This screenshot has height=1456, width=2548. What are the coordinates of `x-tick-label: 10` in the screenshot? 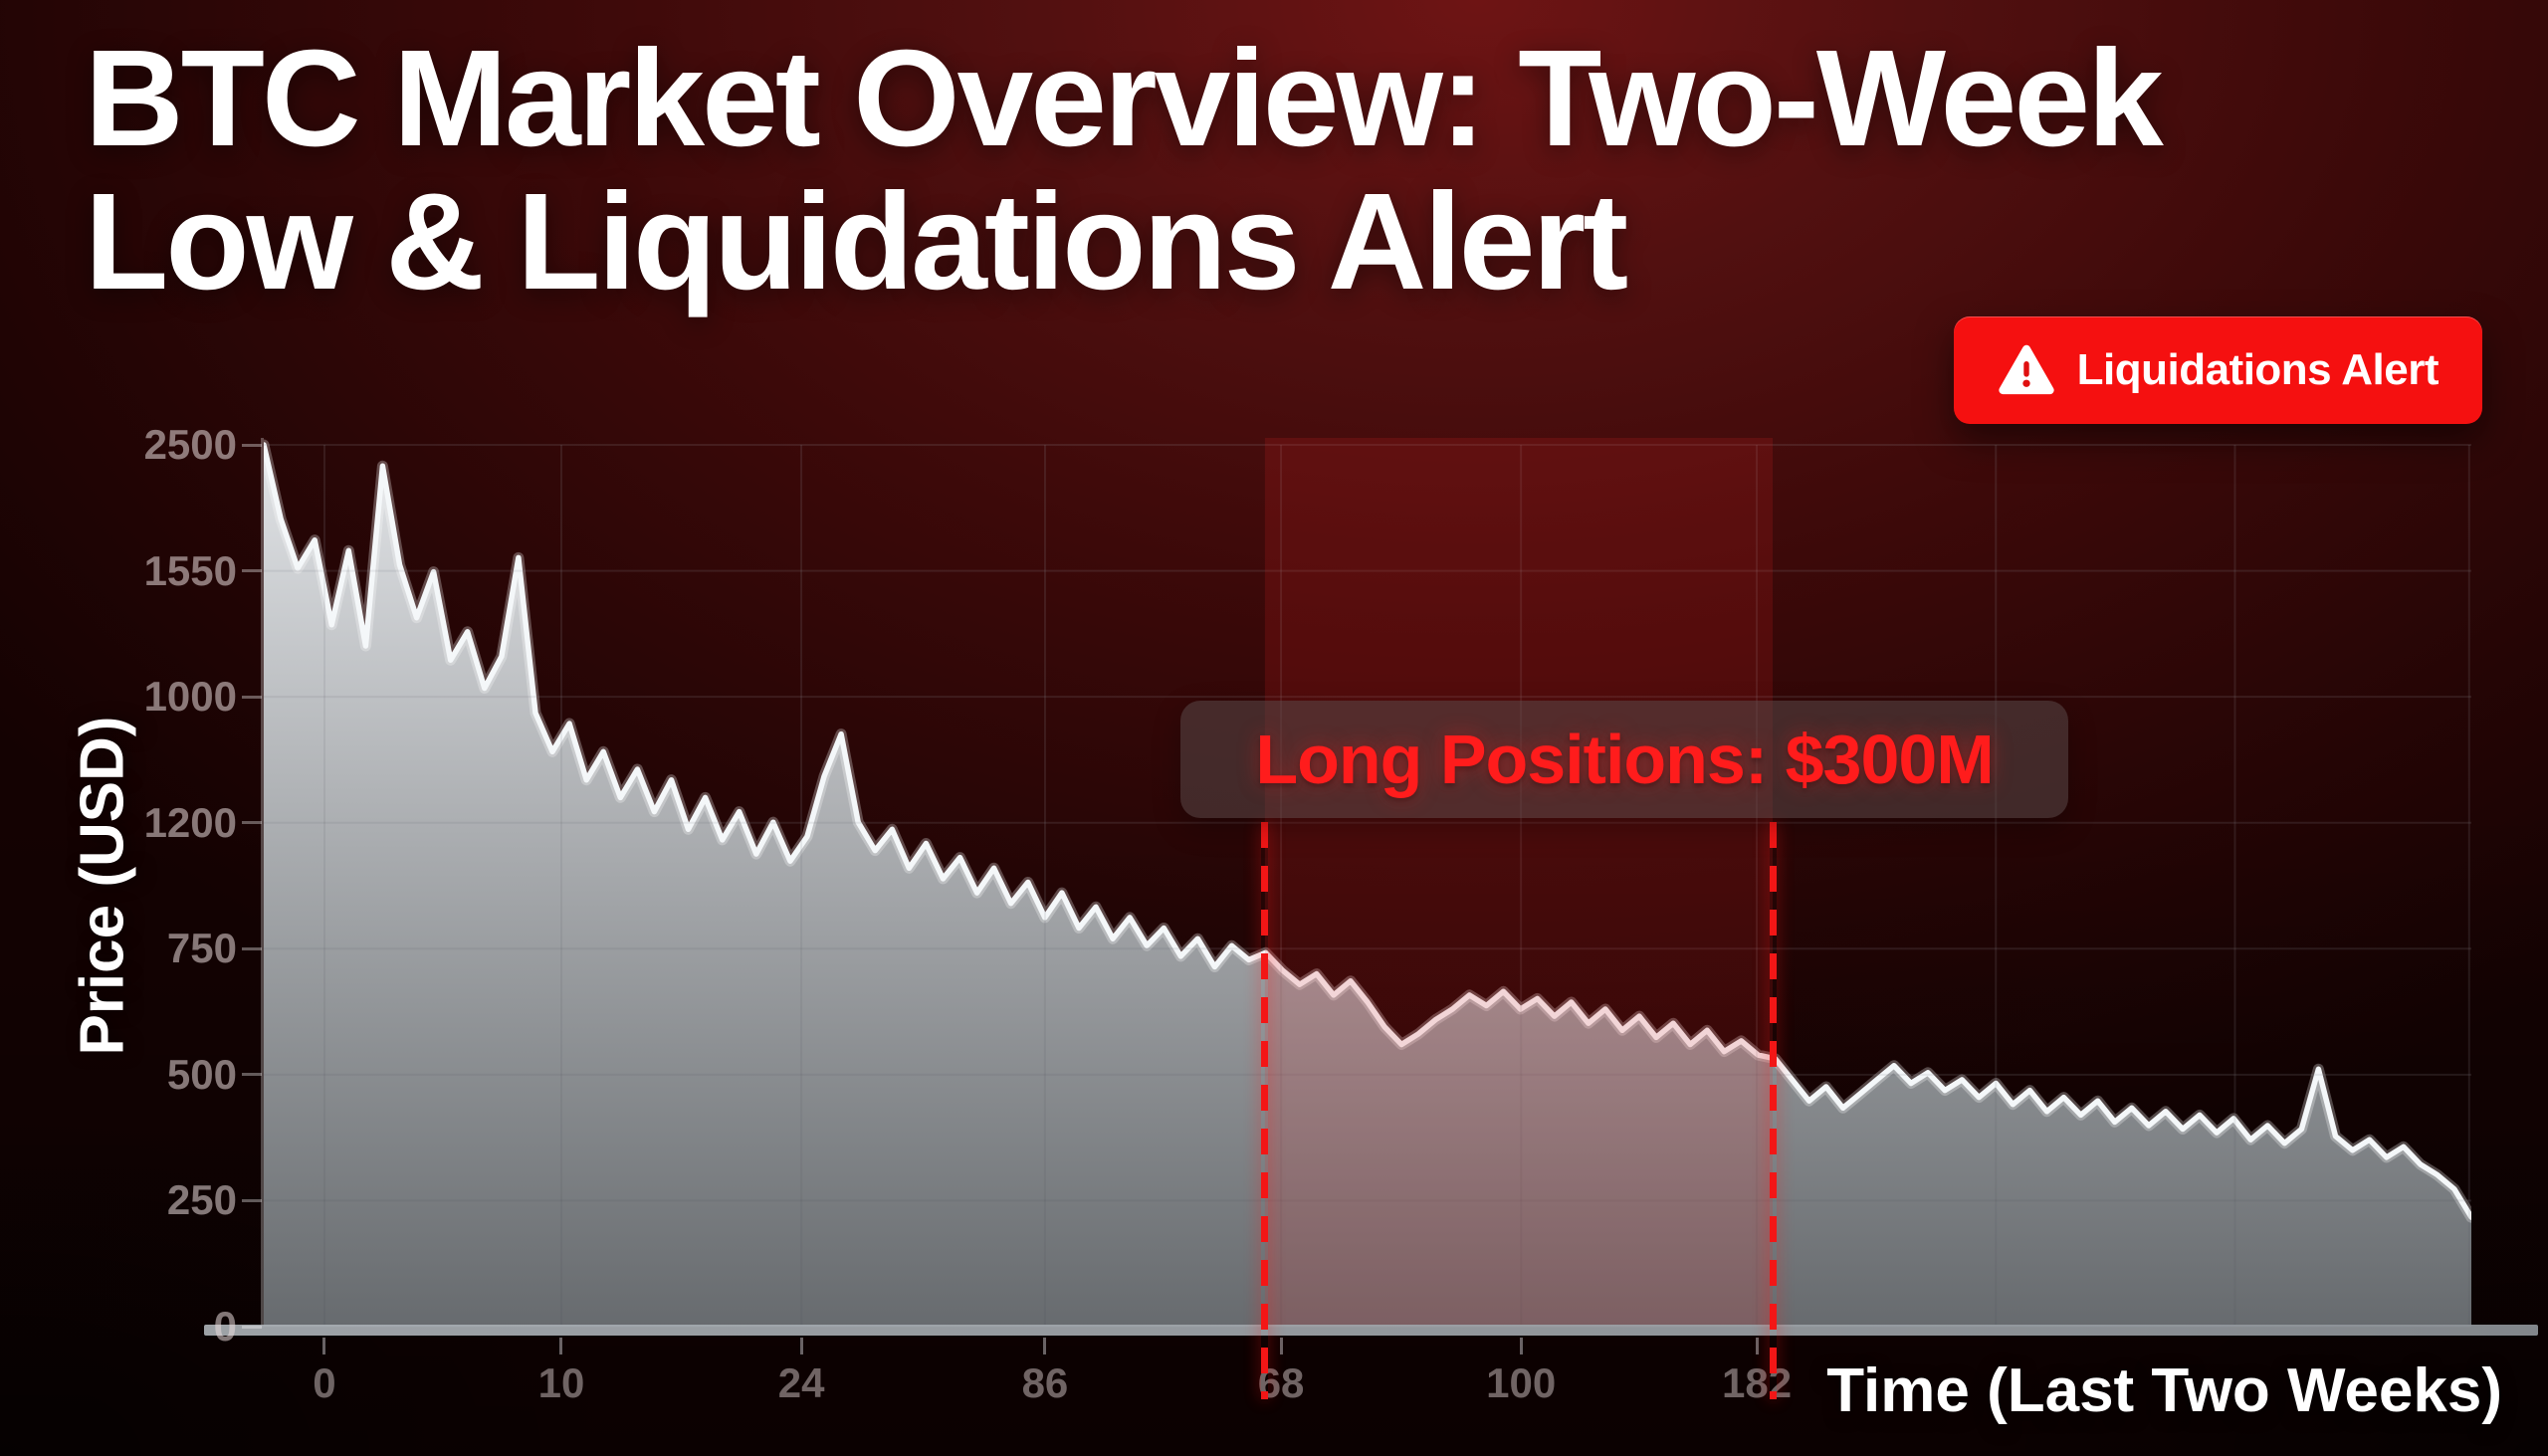 It's located at (561, 1382).